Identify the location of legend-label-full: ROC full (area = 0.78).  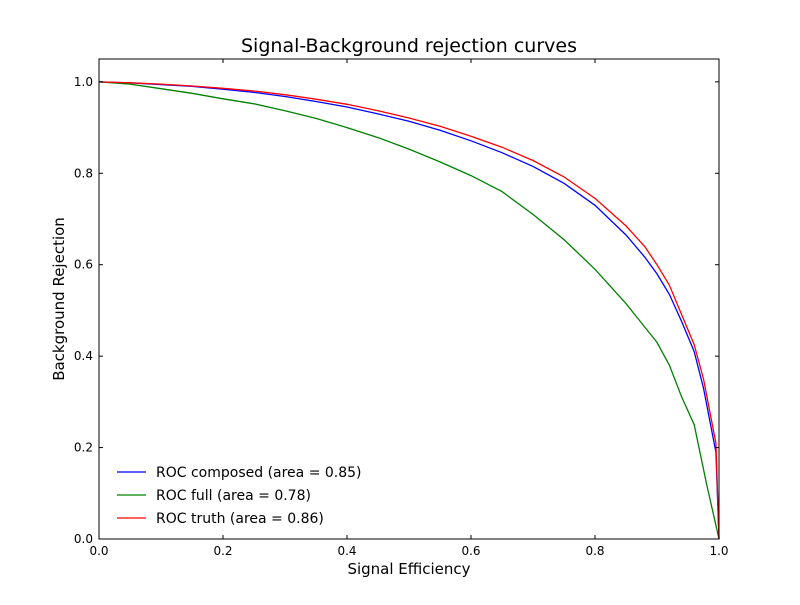
(233, 496).